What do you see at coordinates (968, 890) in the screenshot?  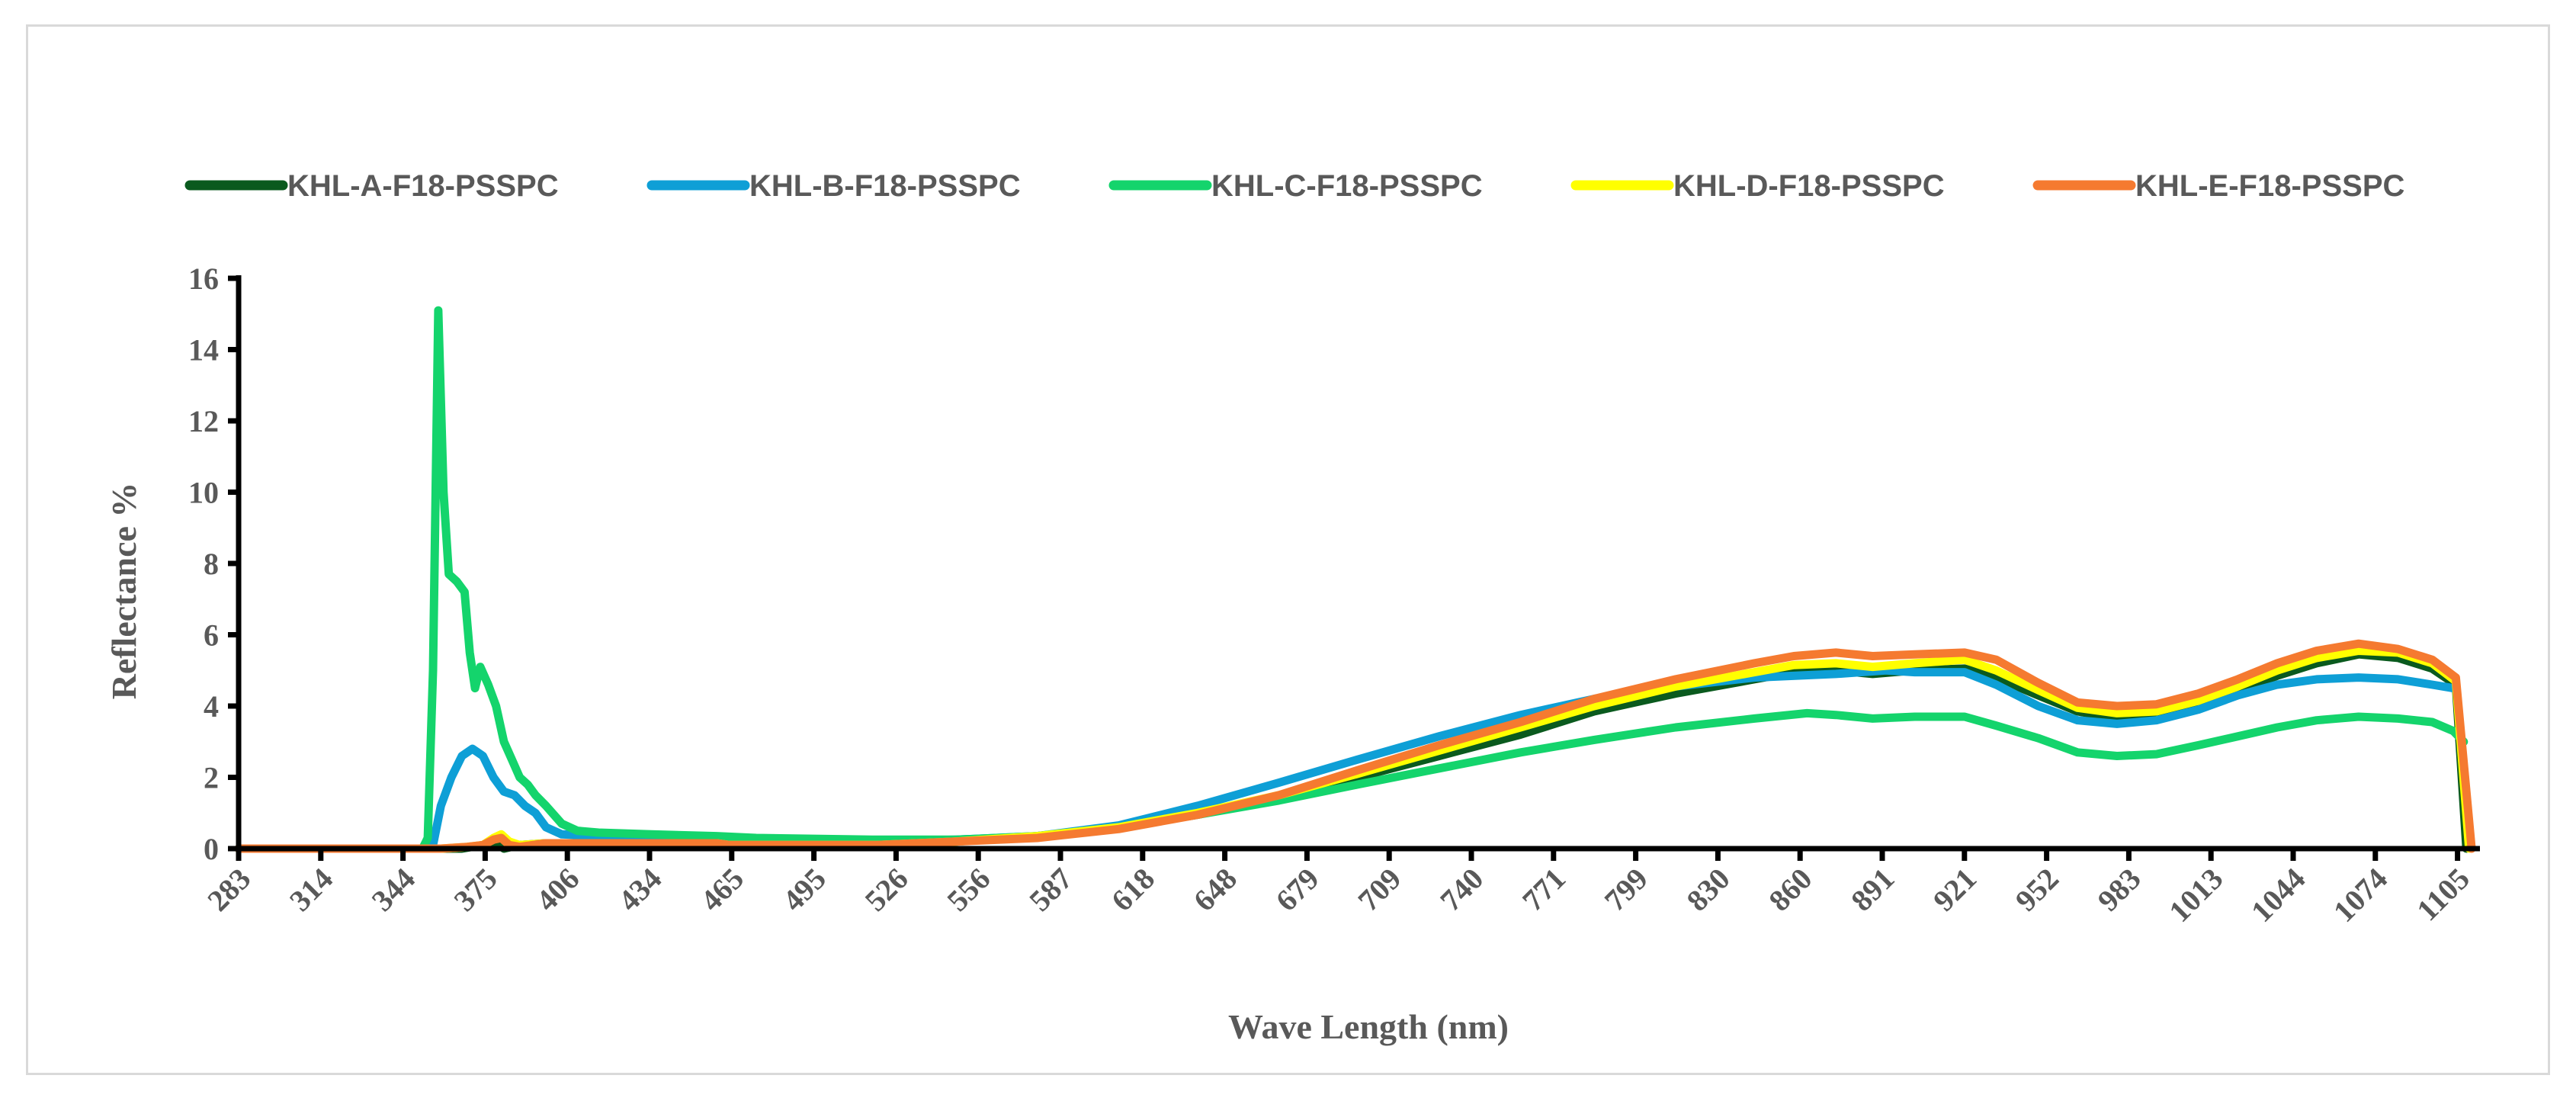 I see `x-tick-label: 556` at bounding box center [968, 890].